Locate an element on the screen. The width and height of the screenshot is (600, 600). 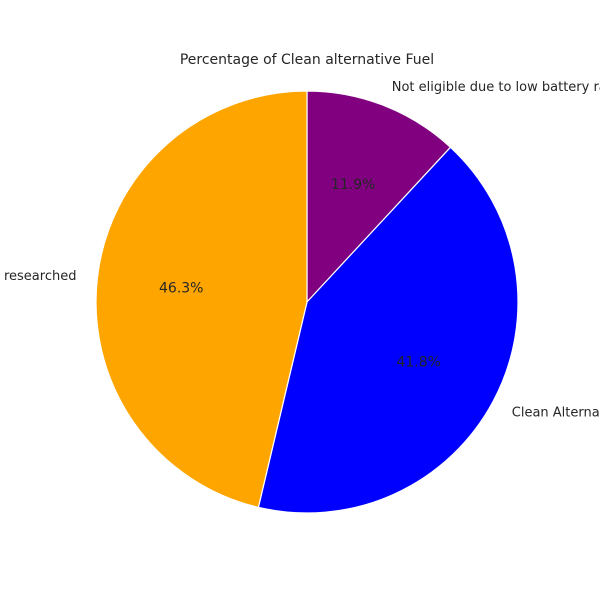
pie-slice-label-1: Clean Alternative Fuel Vehicle Eligible is located at coordinates (556, 412).